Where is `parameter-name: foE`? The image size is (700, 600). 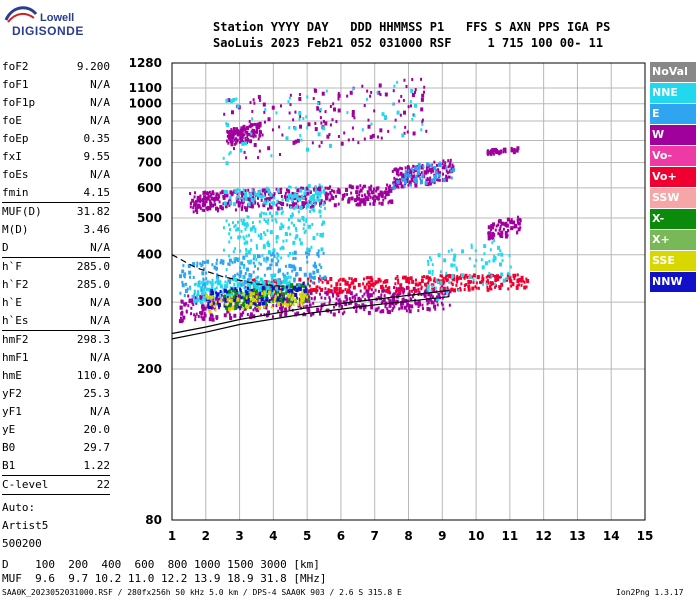 parameter-name: foE is located at coordinates (12, 120).